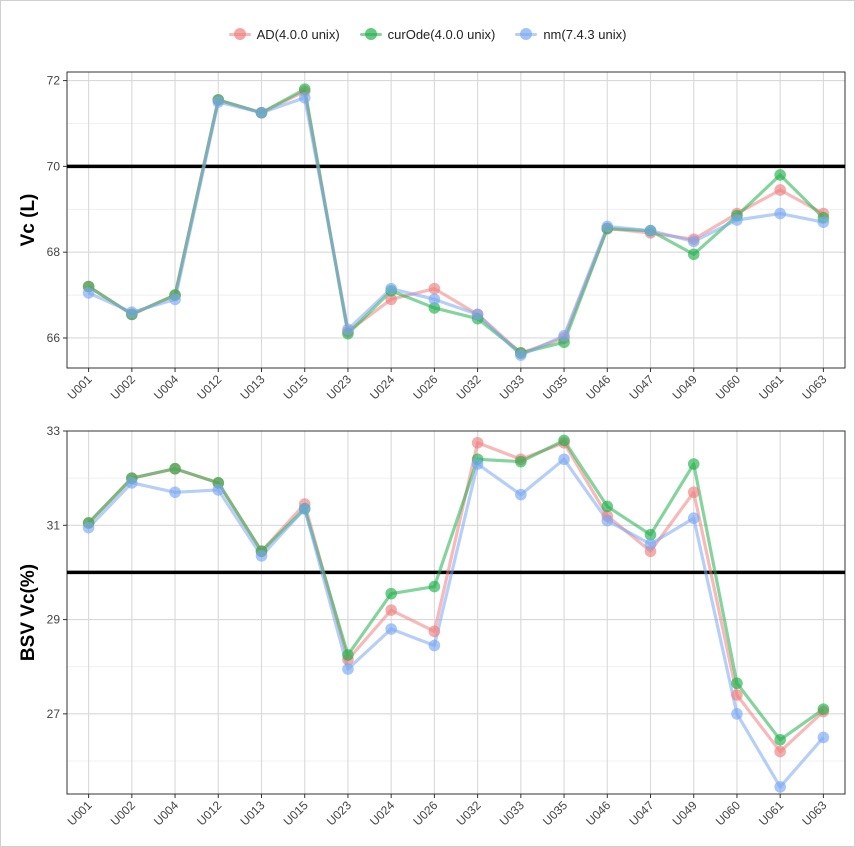 The image size is (855, 847). What do you see at coordinates (28, 612) in the screenshot?
I see `y-axis-label: BSV Vc(%)` at bounding box center [28, 612].